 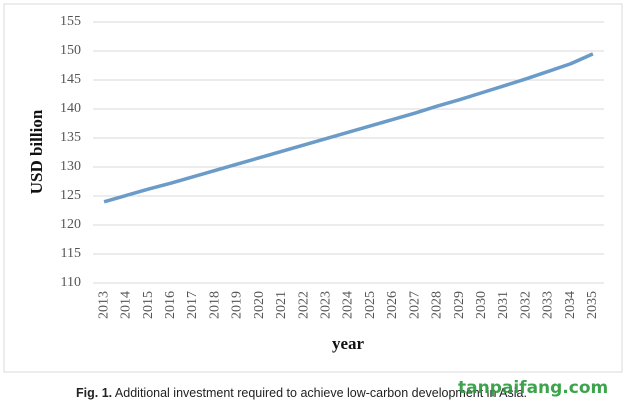 What do you see at coordinates (71, 282) in the screenshot?
I see `y-tick-label: 110` at bounding box center [71, 282].